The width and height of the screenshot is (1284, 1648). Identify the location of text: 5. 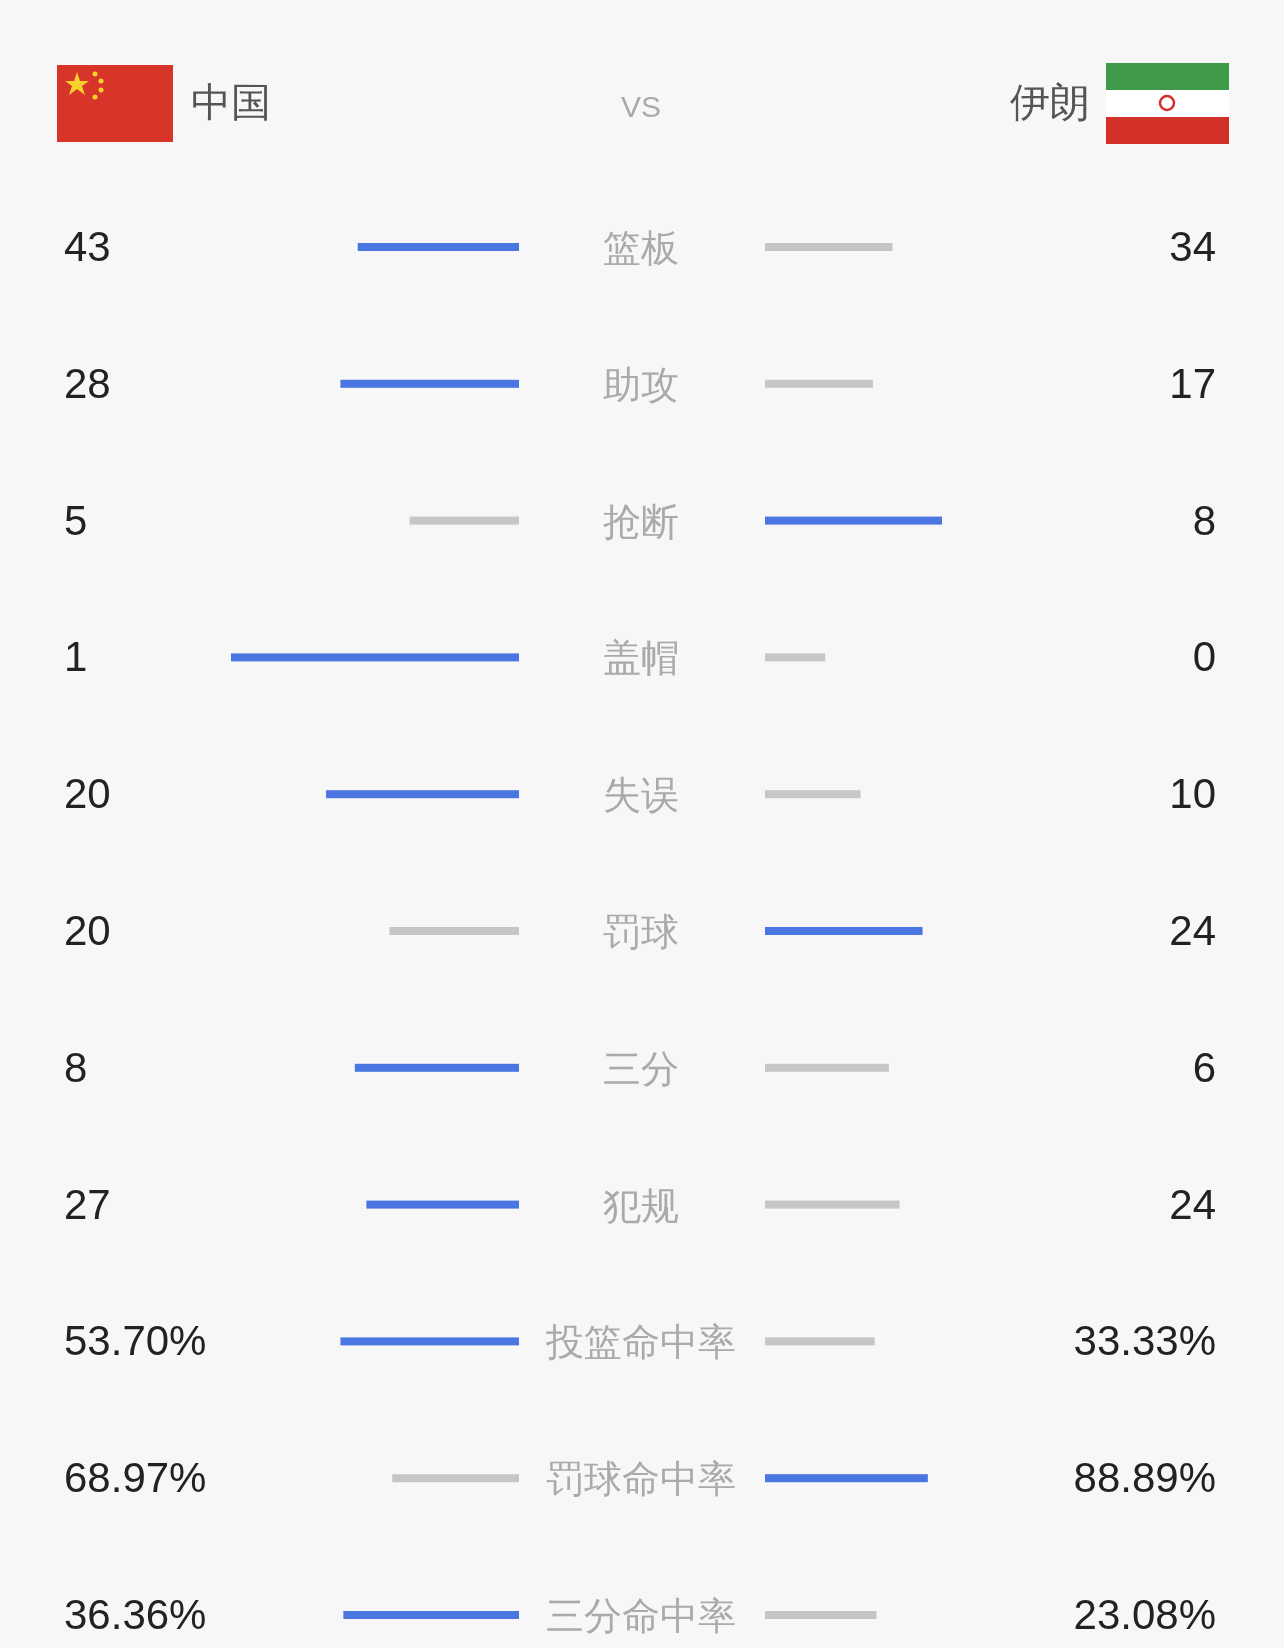
(76, 520).